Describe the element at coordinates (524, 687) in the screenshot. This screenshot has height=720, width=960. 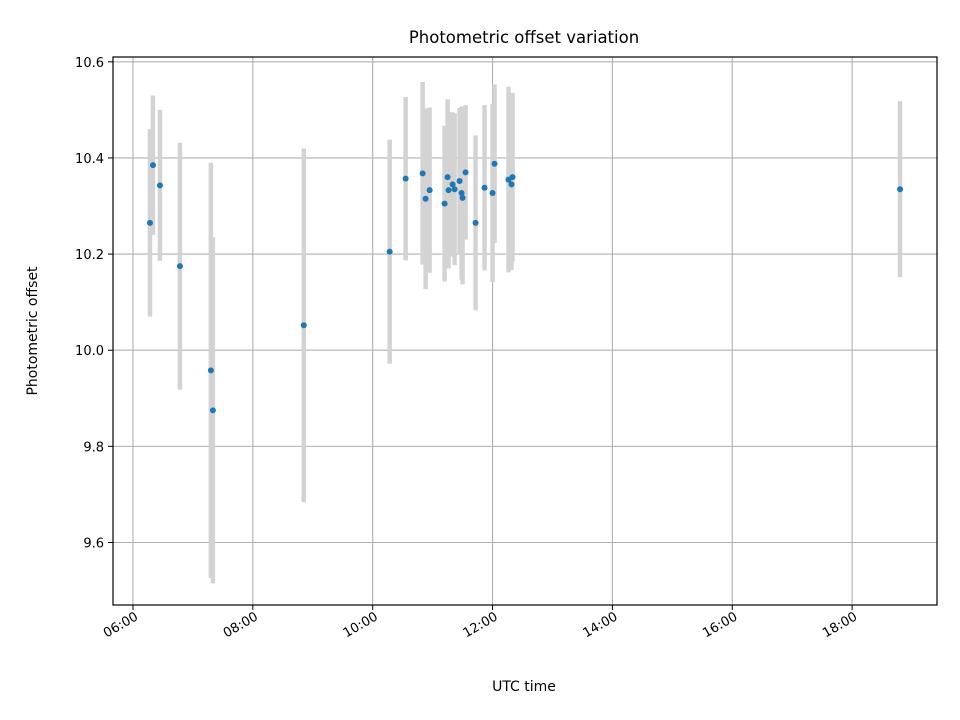
I see `x-axis-label: UTC time` at that location.